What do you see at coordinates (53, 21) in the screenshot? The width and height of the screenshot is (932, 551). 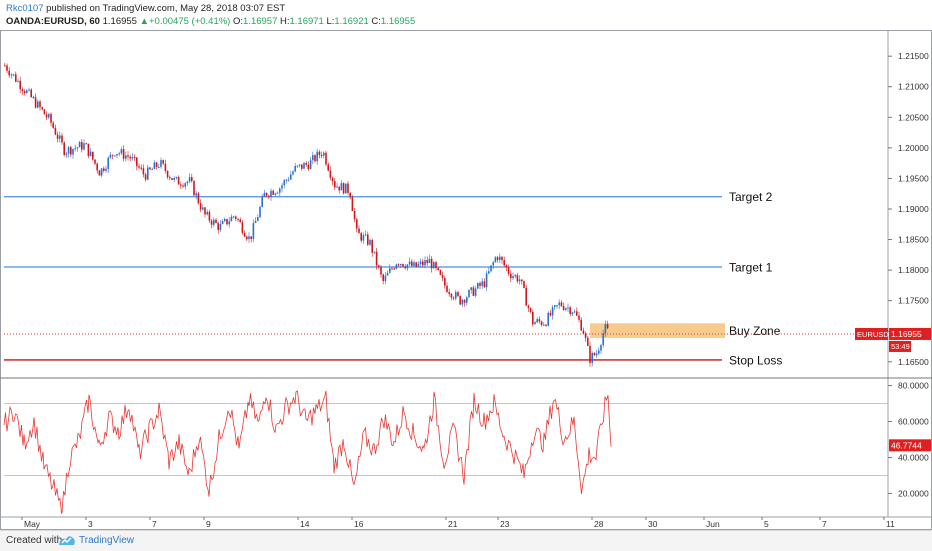 I see `symbol-name: OANDA:EURUSD, 60` at bounding box center [53, 21].